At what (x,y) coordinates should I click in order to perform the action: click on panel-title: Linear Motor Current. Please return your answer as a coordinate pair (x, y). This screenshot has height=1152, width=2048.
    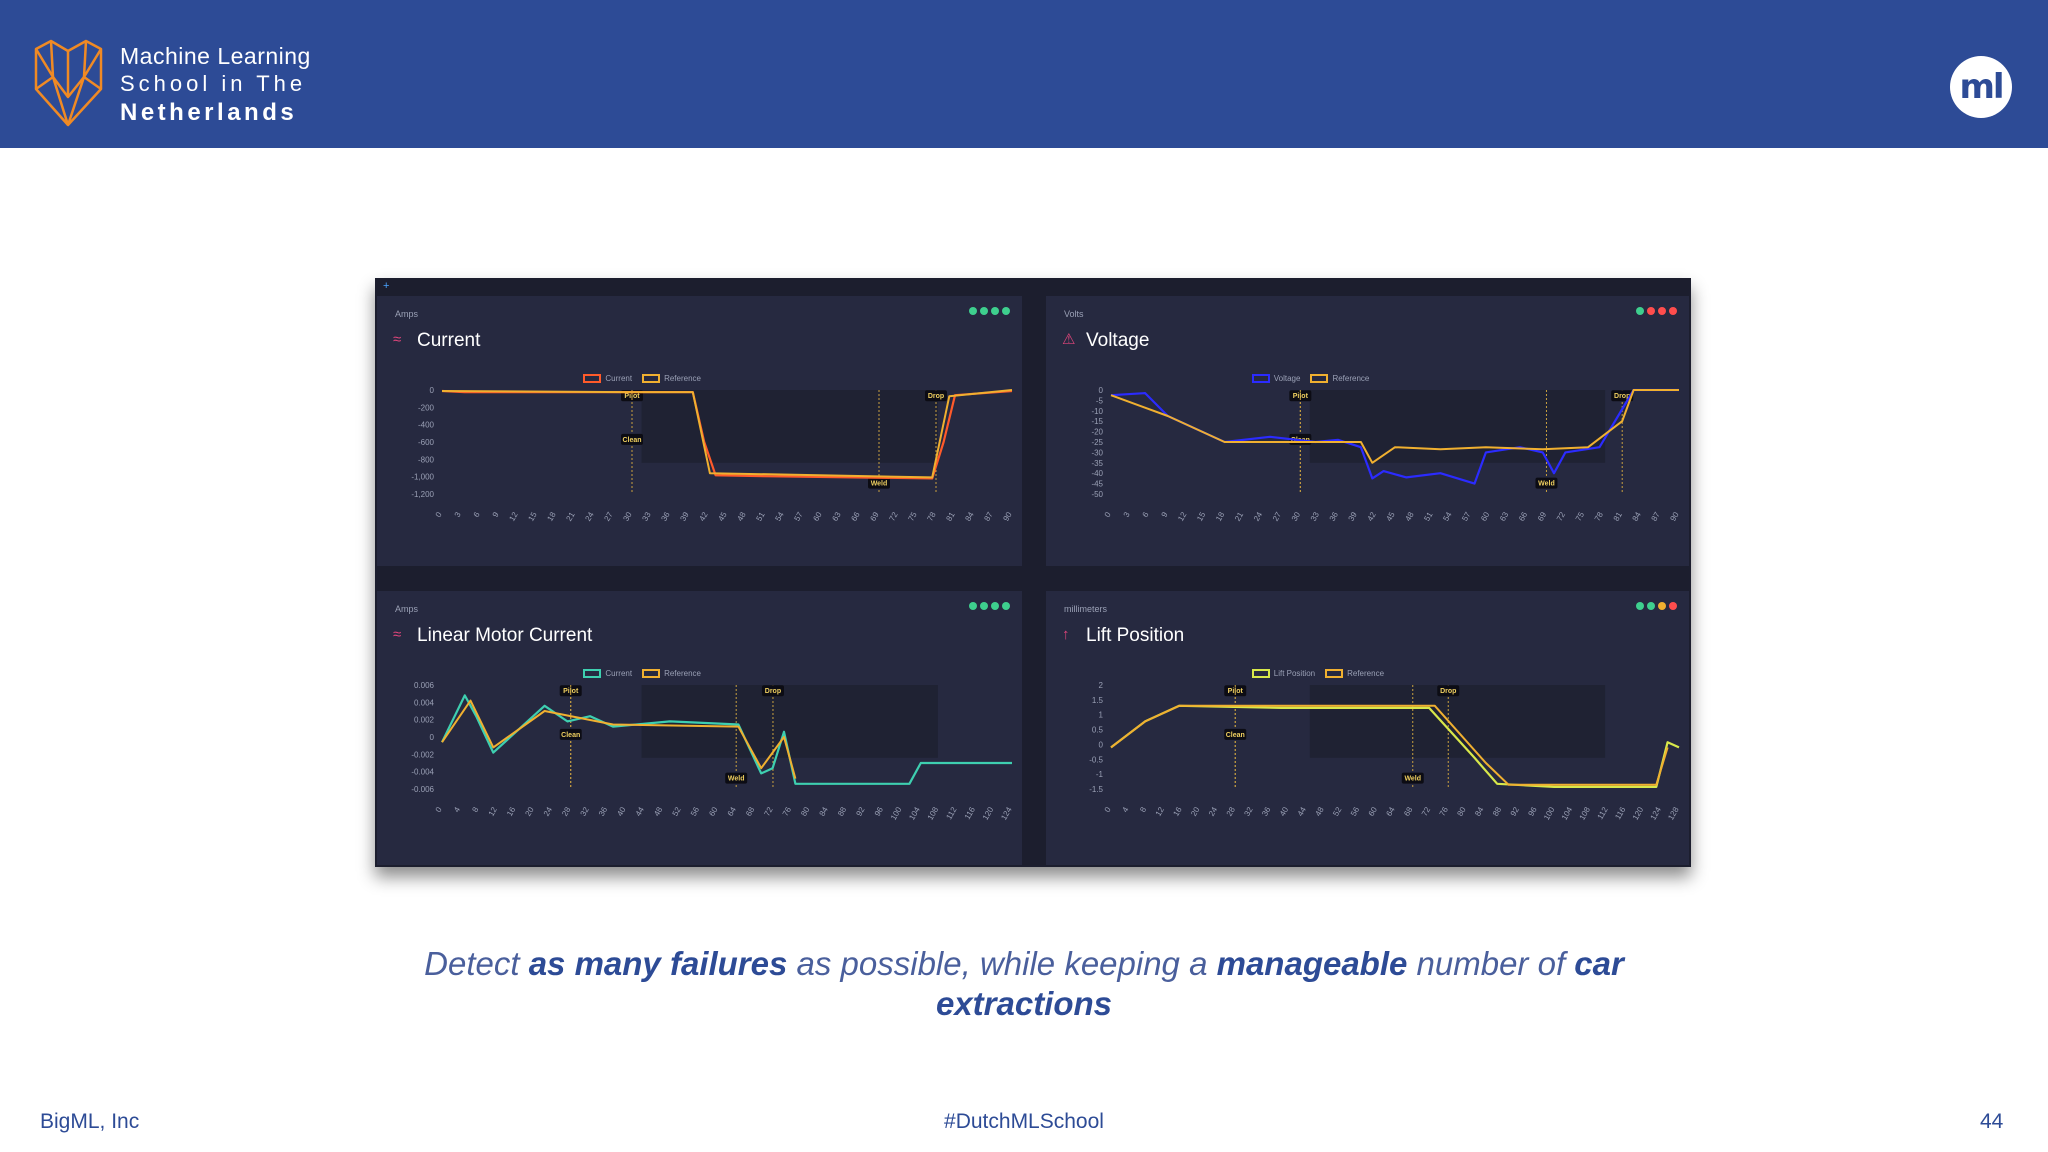
    Looking at the image, I should click on (505, 635).